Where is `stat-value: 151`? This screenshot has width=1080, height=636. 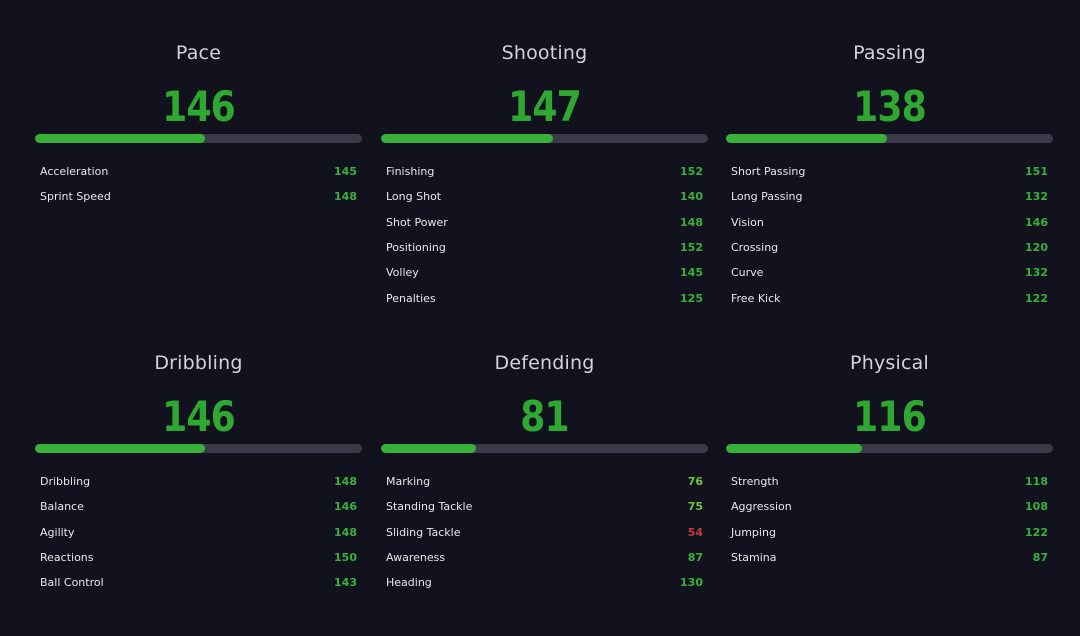
stat-value: 151 is located at coordinates (1036, 172).